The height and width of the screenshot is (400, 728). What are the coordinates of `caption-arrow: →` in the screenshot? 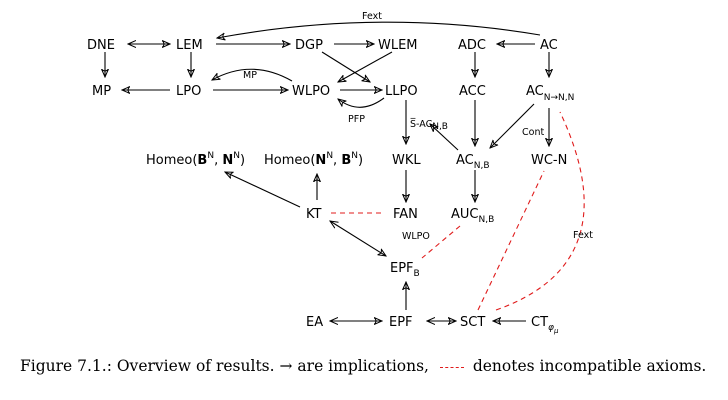 It's located at (286, 366).